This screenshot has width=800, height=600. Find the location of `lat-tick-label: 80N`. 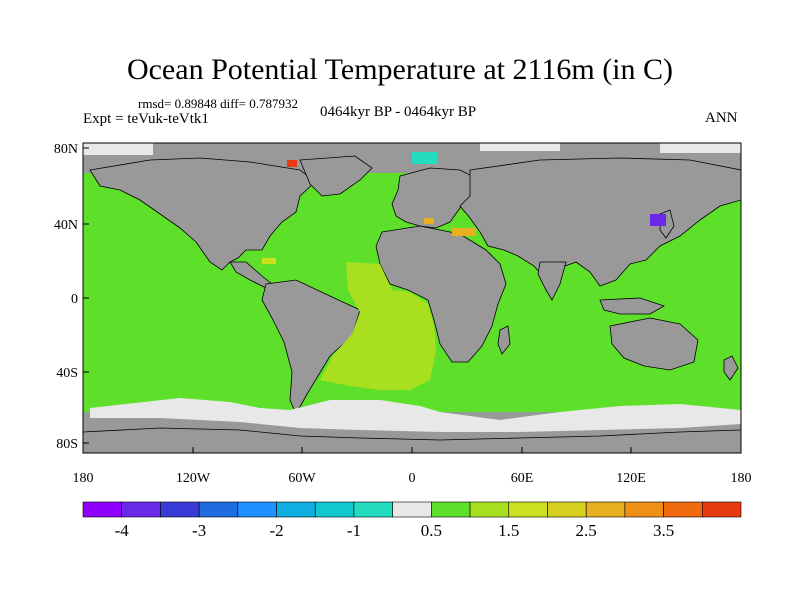

lat-tick-label: 80N is located at coordinates (66, 149).